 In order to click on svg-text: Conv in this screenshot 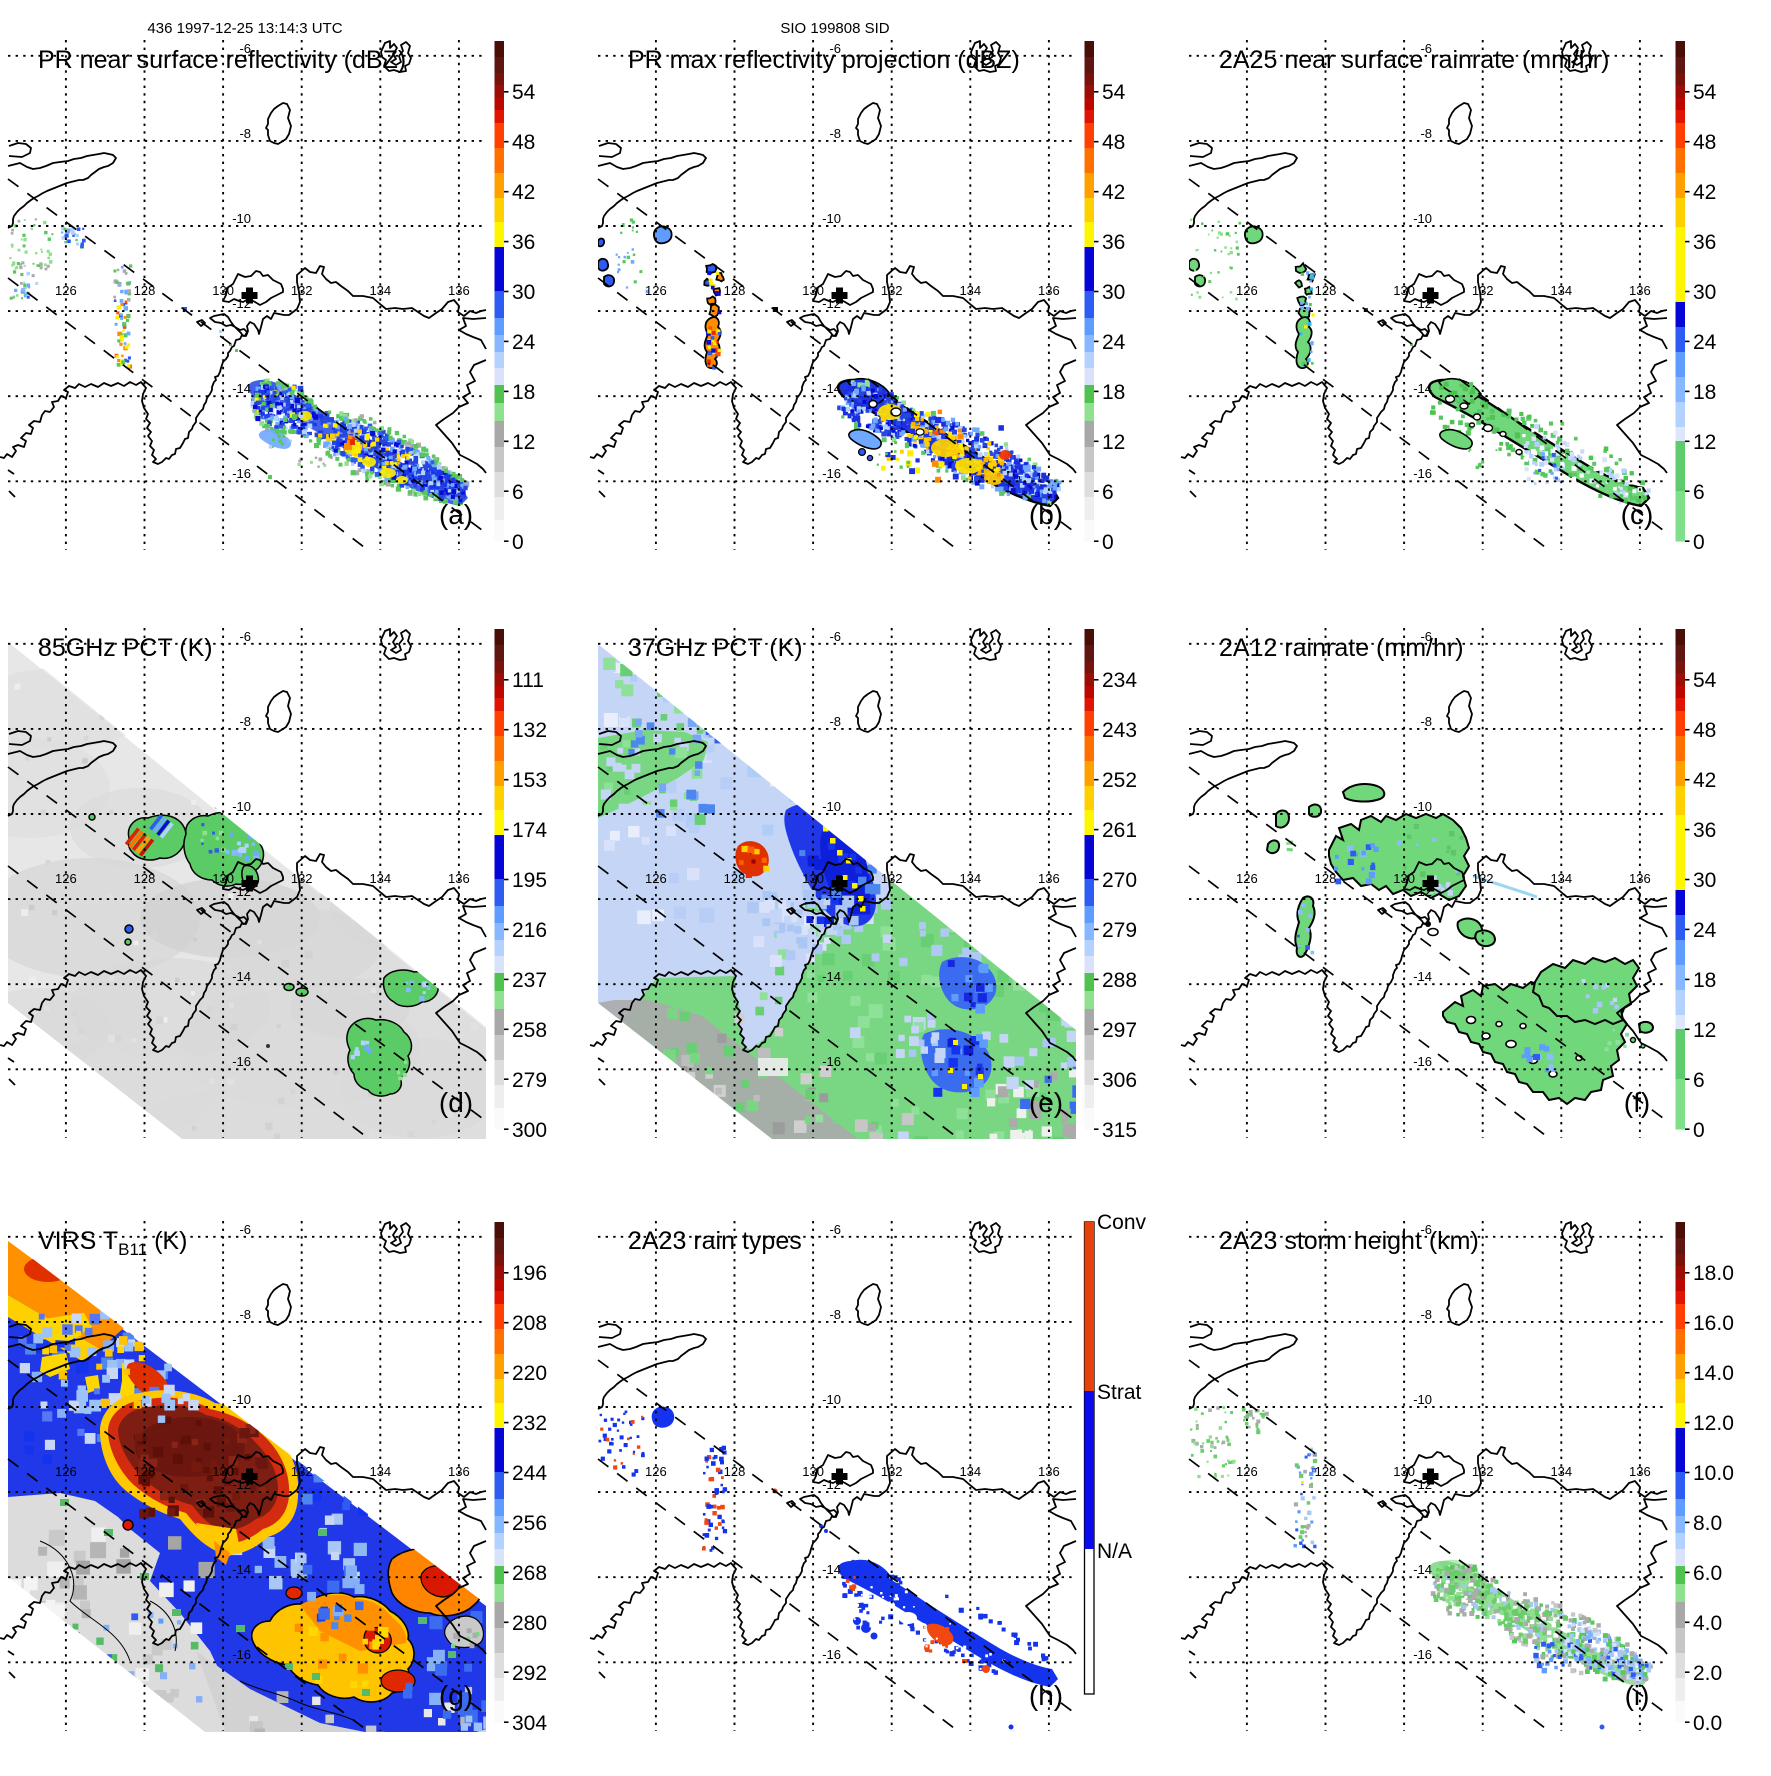, I will do `click(1122, 1222)`.